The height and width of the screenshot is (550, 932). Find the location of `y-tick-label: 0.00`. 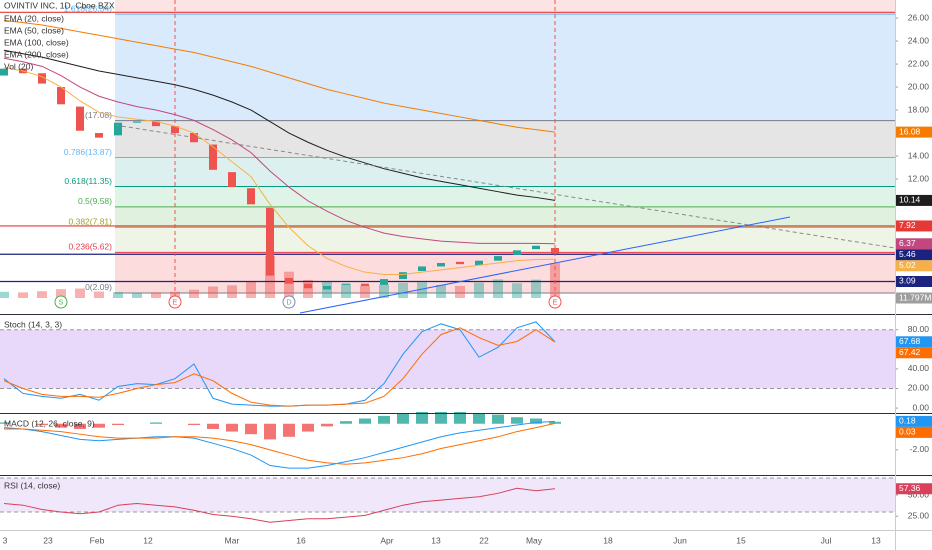

y-tick-label: 0.00 is located at coordinates (920, 407).